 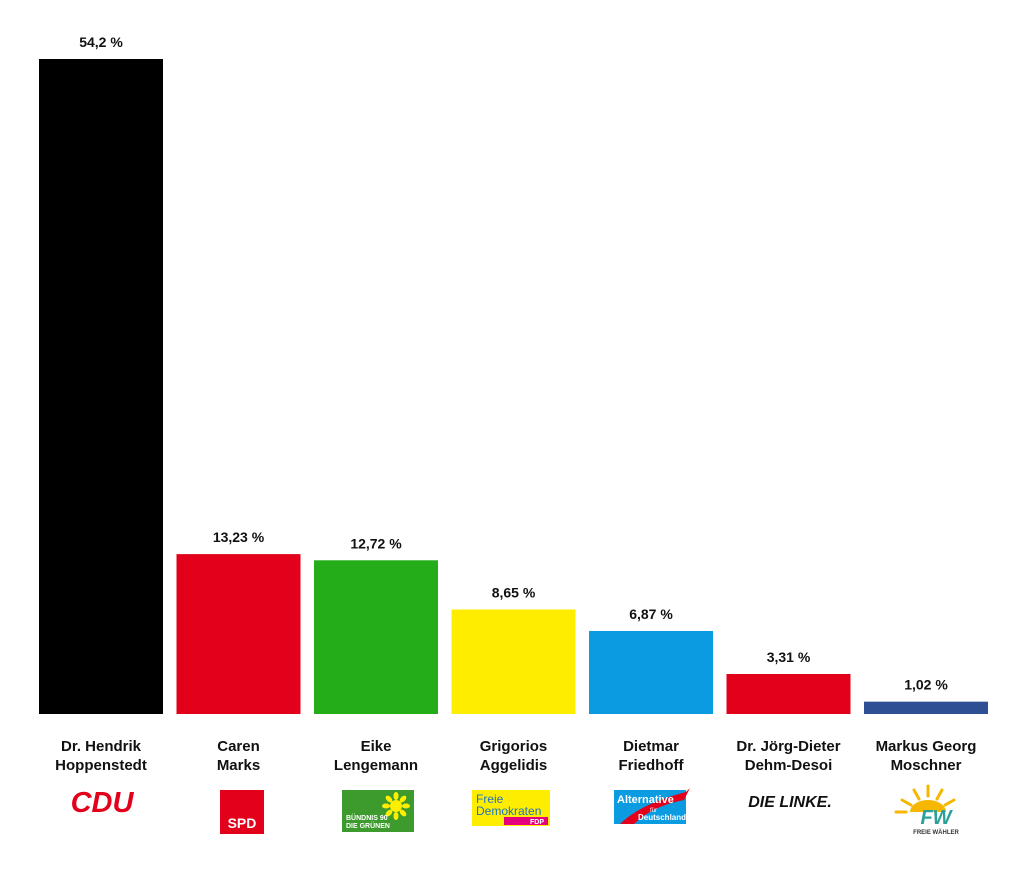 I want to click on candidate-name-line: Marks, so click(x=238, y=765).